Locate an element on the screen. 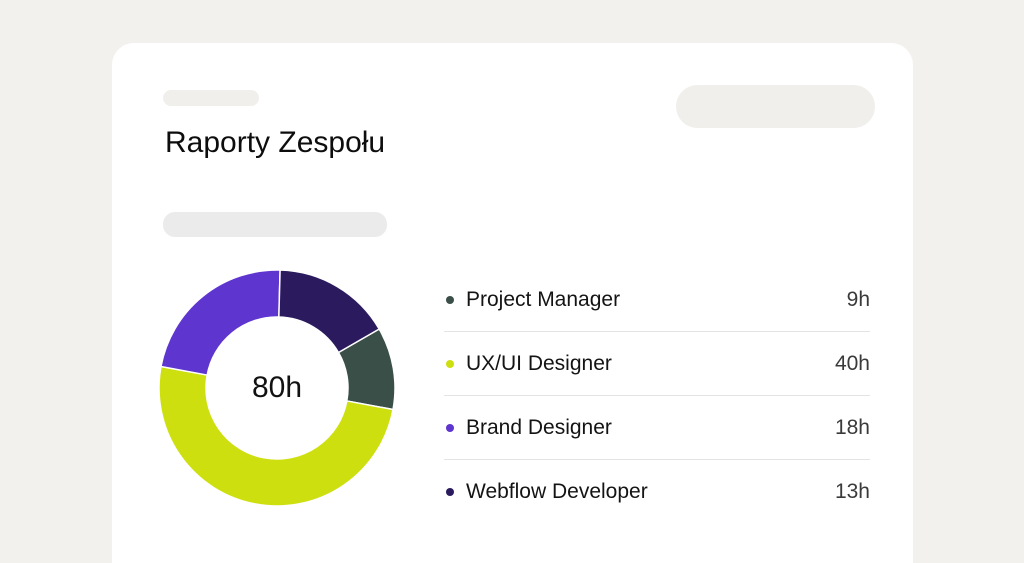 The width and height of the screenshot is (1024, 563). legend-hours: 9h is located at coordinates (858, 299).